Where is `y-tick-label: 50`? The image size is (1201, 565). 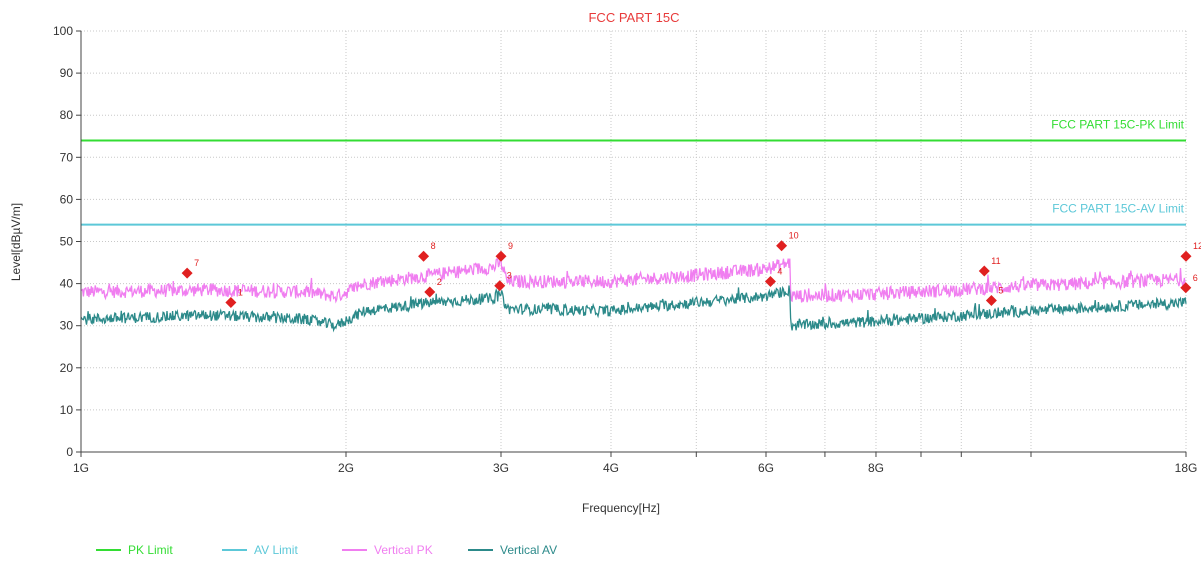 y-tick-label: 50 is located at coordinates (67, 242).